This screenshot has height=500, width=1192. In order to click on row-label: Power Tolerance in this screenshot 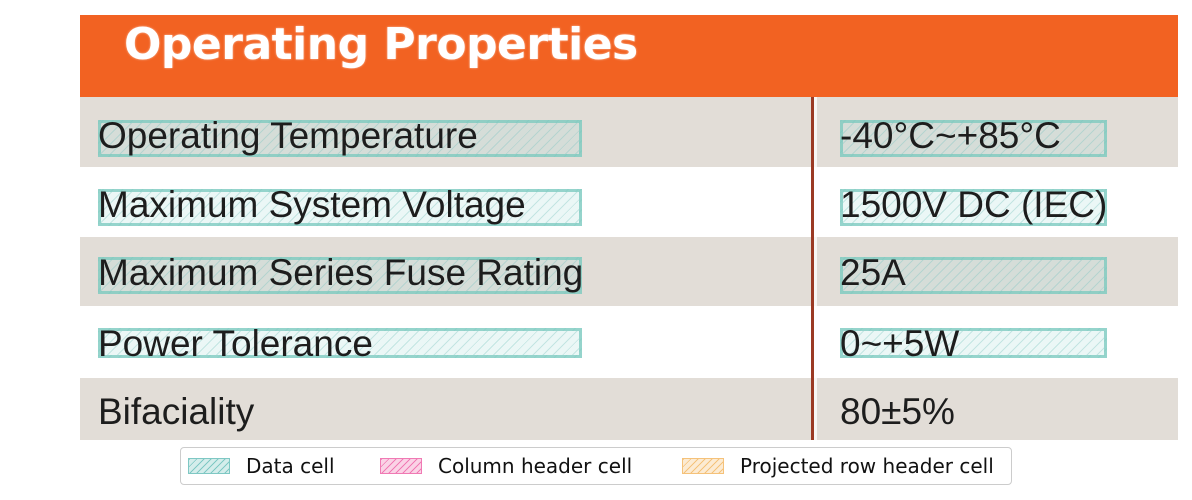, I will do `click(235, 343)`.